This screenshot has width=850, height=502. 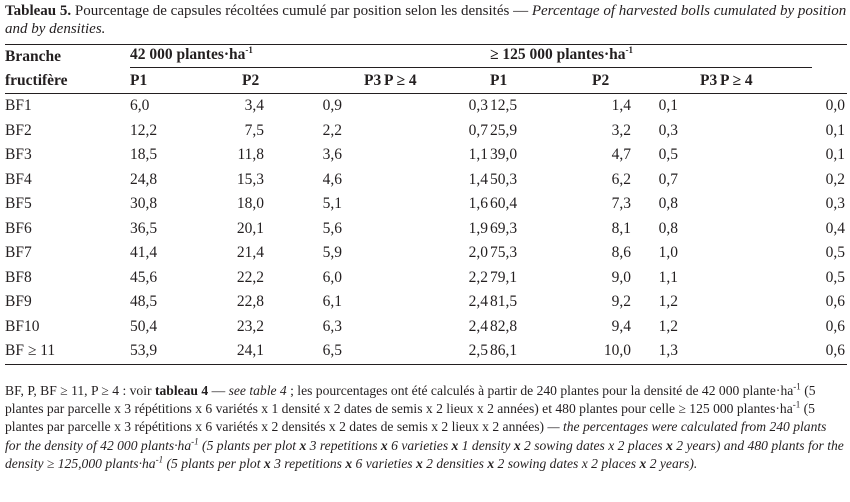 What do you see at coordinates (426, 253) in the screenshot?
I see `table-row: BF7 41,4 21,4 5,9 2,0 75,3 8,6 1,0 0,5` at bounding box center [426, 253].